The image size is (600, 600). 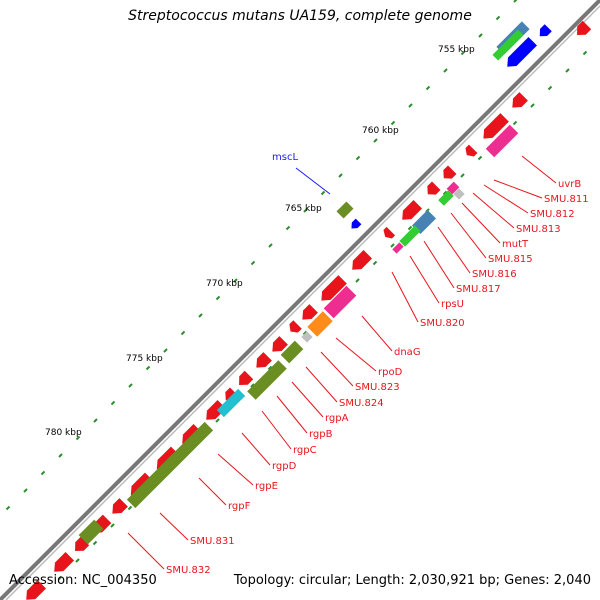 I want to click on gene-label: SMU.820, so click(x=442, y=323).